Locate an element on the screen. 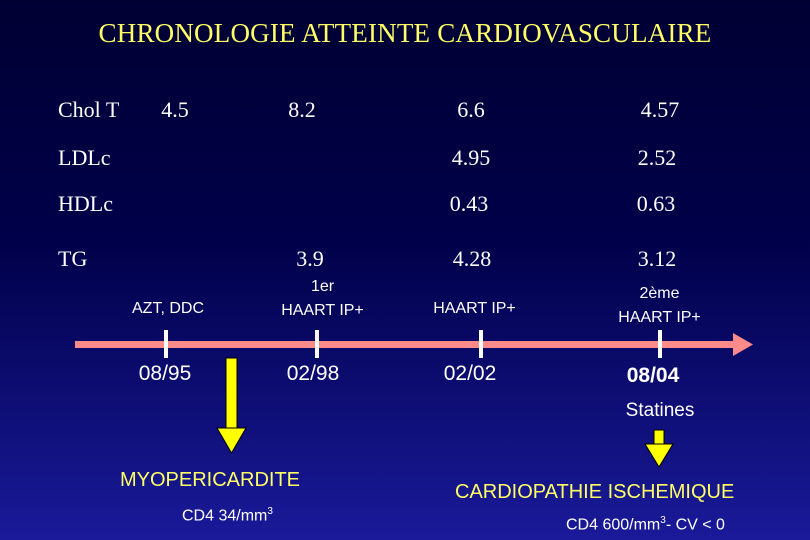 The height and width of the screenshot is (540, 810). chol-t-value-3: 6.6 is located at coordinates (471, 109).